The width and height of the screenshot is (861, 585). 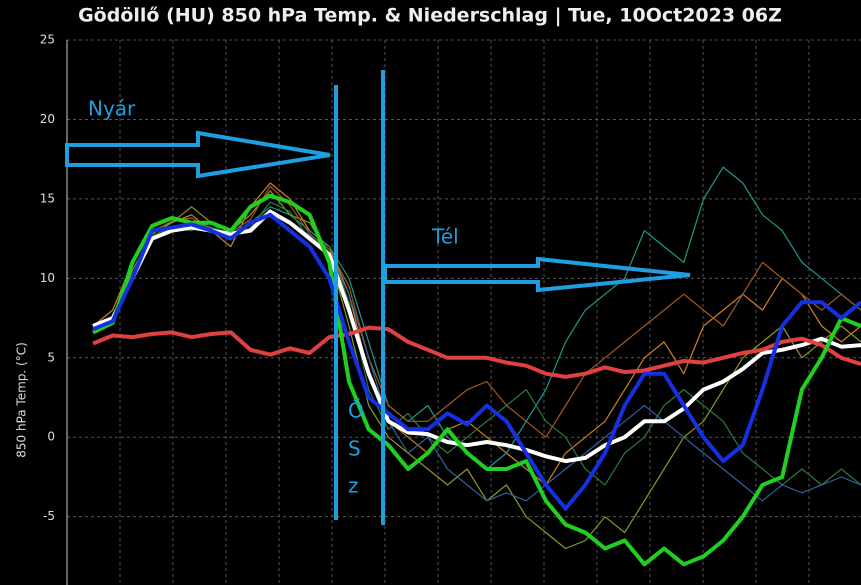 I want to click on y-tick-label: 20, so click(x=47, y=119).